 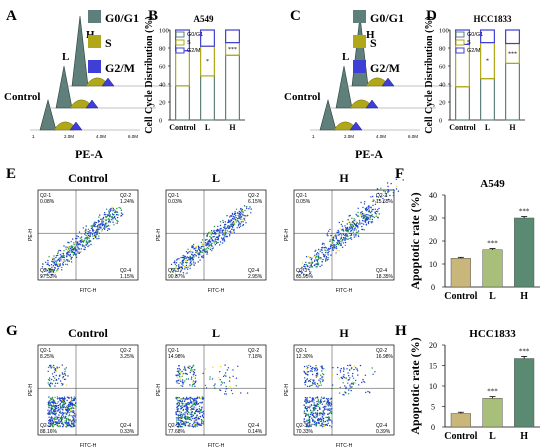 I want to click on quadrant-label: 0.33%, so click(x=127, y=432).